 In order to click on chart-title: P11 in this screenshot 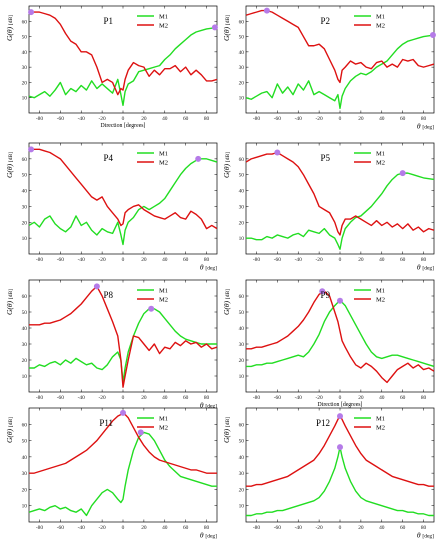, I will do `click(106, 423)`.